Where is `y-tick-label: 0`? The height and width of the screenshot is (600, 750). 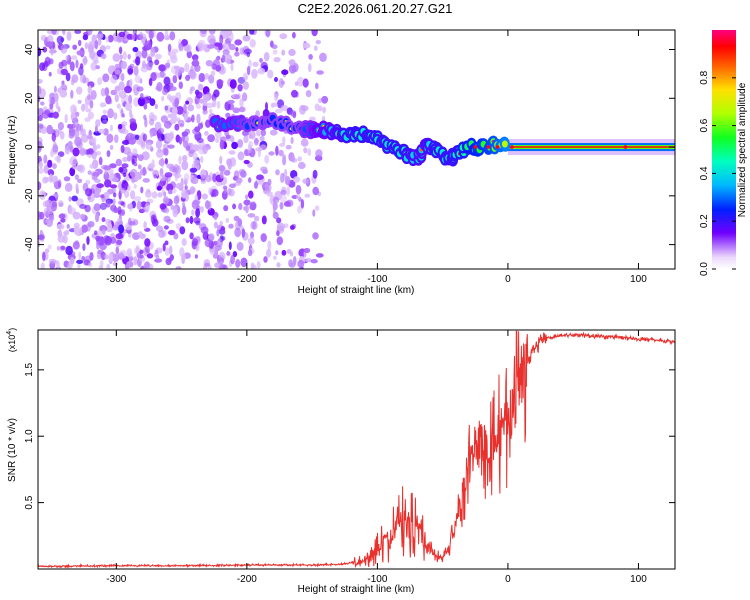
y-tick-label: 0 is located at coordinates (29, 147).